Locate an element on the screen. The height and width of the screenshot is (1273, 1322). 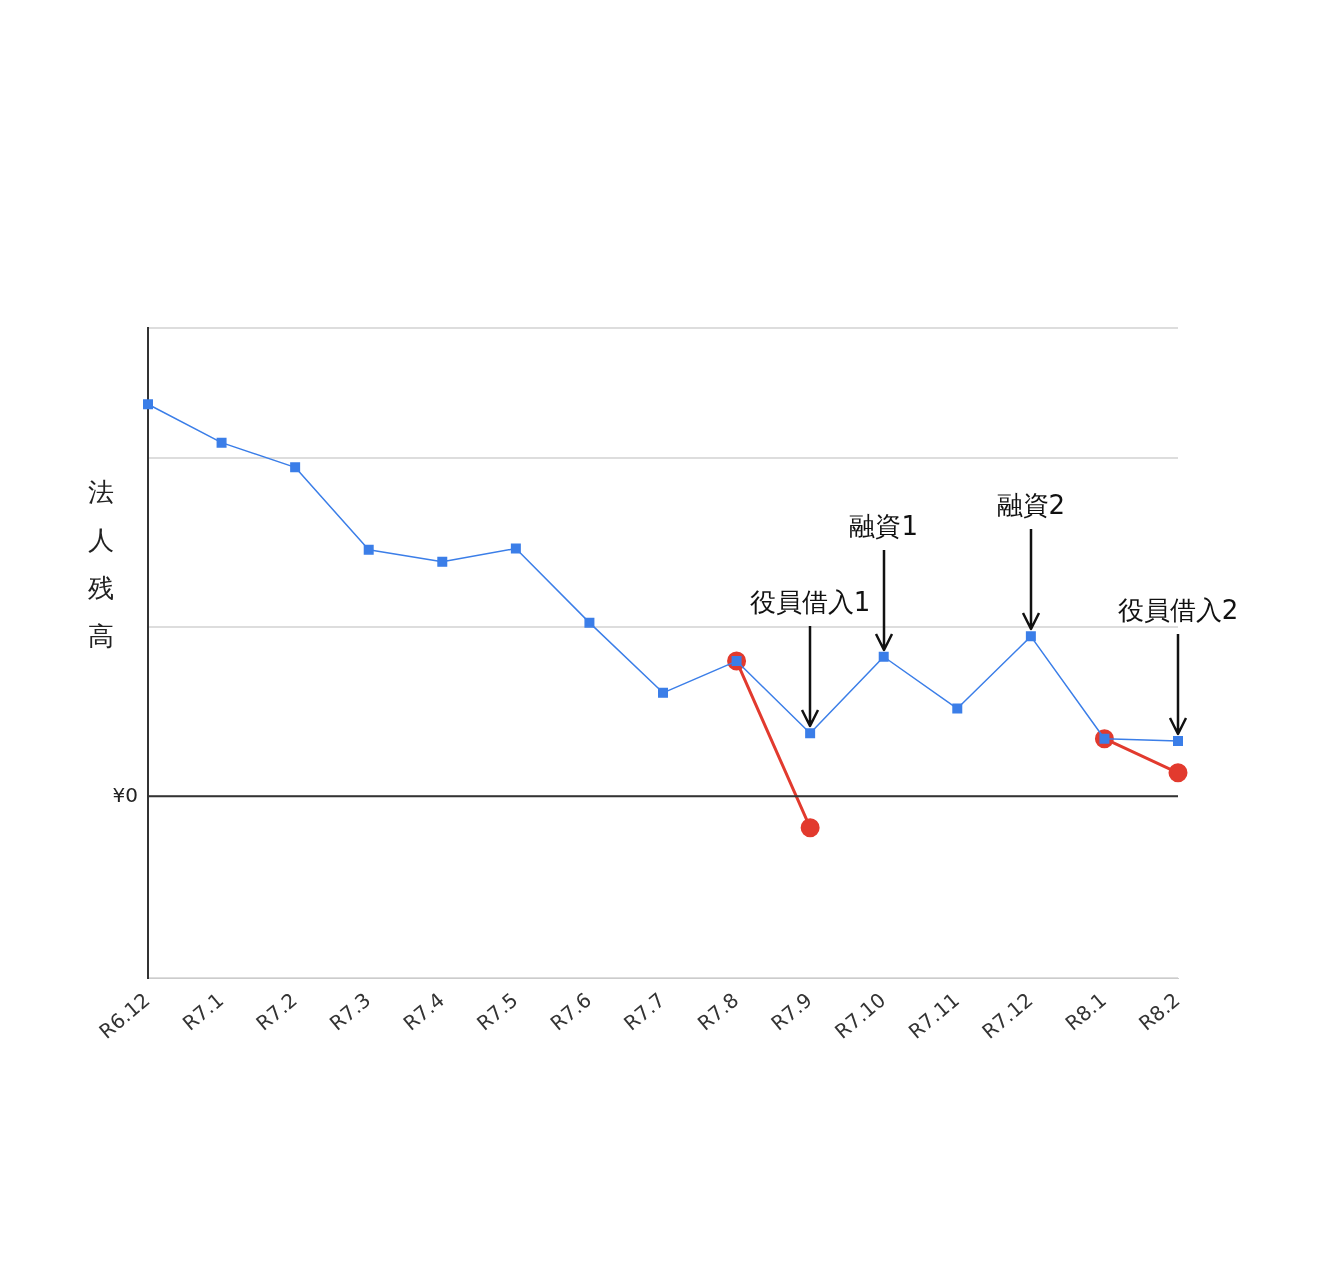
annotation: 役員借入2 is located at coordinates (1178, 610).